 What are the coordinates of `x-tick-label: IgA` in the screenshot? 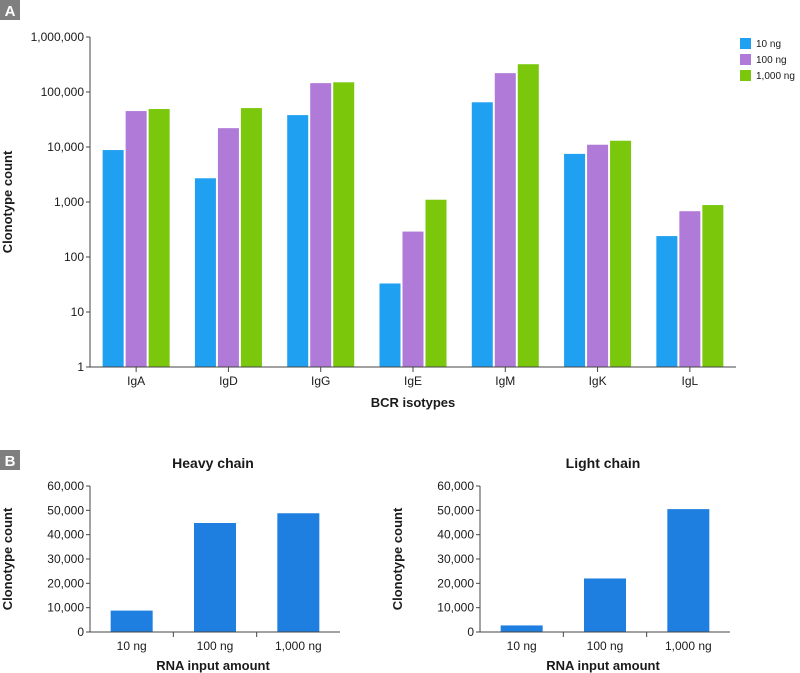 It's located at (136, 381).